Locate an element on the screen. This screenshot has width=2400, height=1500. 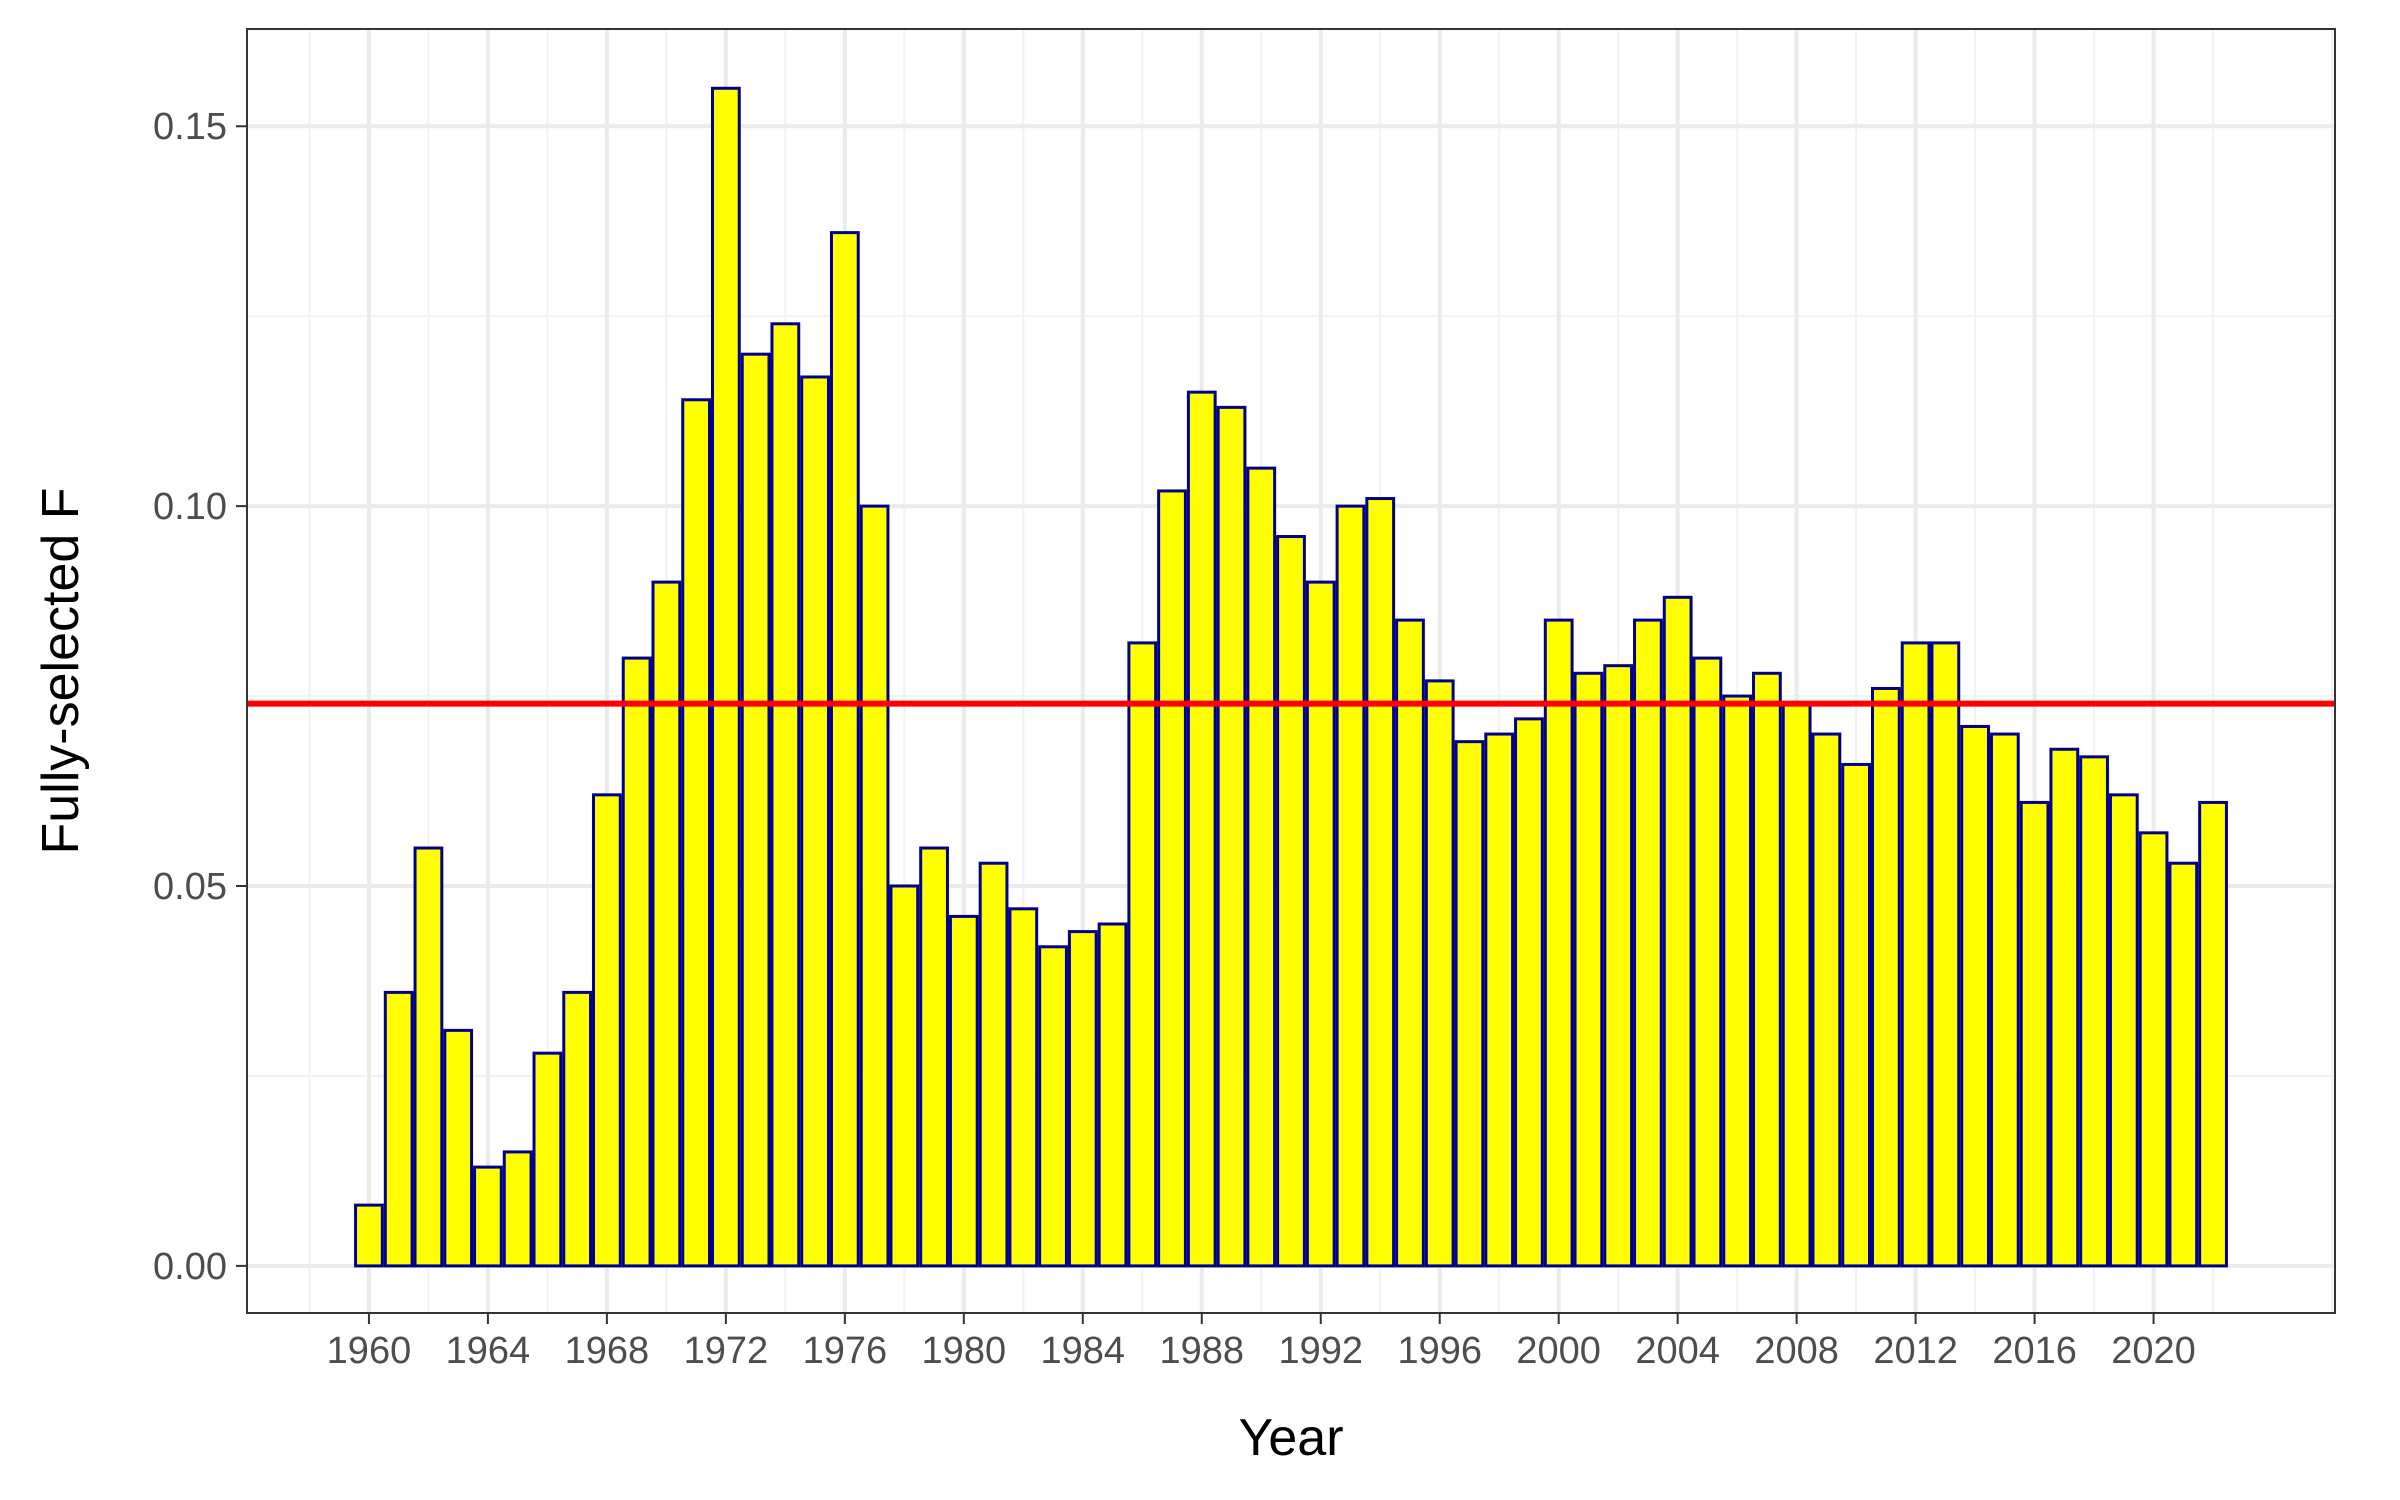
x-tick-label: 2020 is located at coordinates (2153, 1351).